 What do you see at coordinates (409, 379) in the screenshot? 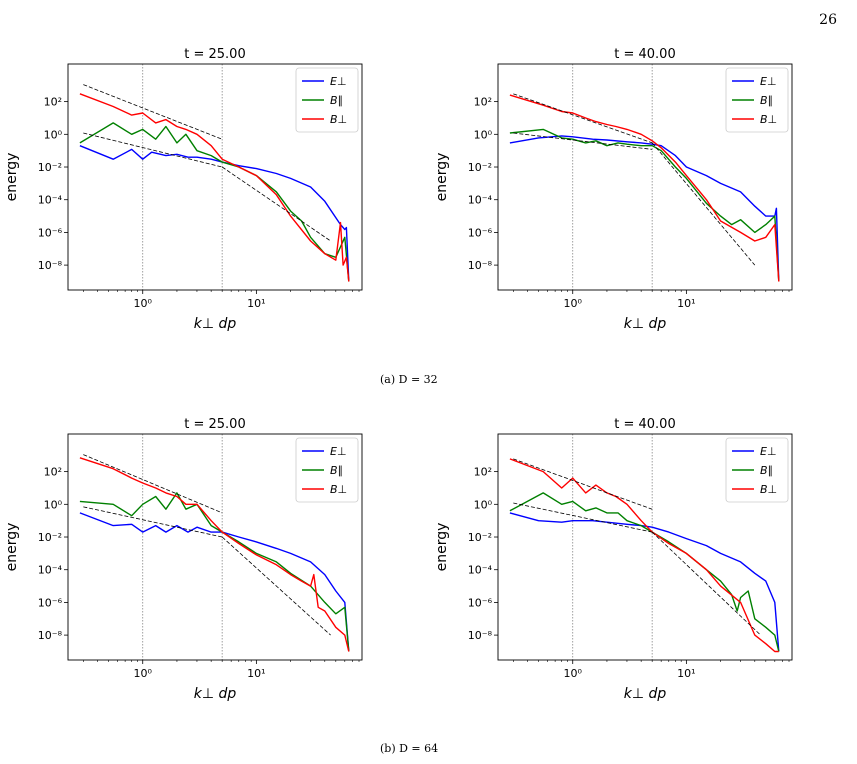
I see `subcaption-a: (a) D = 32` at bounding box center [409, 379].